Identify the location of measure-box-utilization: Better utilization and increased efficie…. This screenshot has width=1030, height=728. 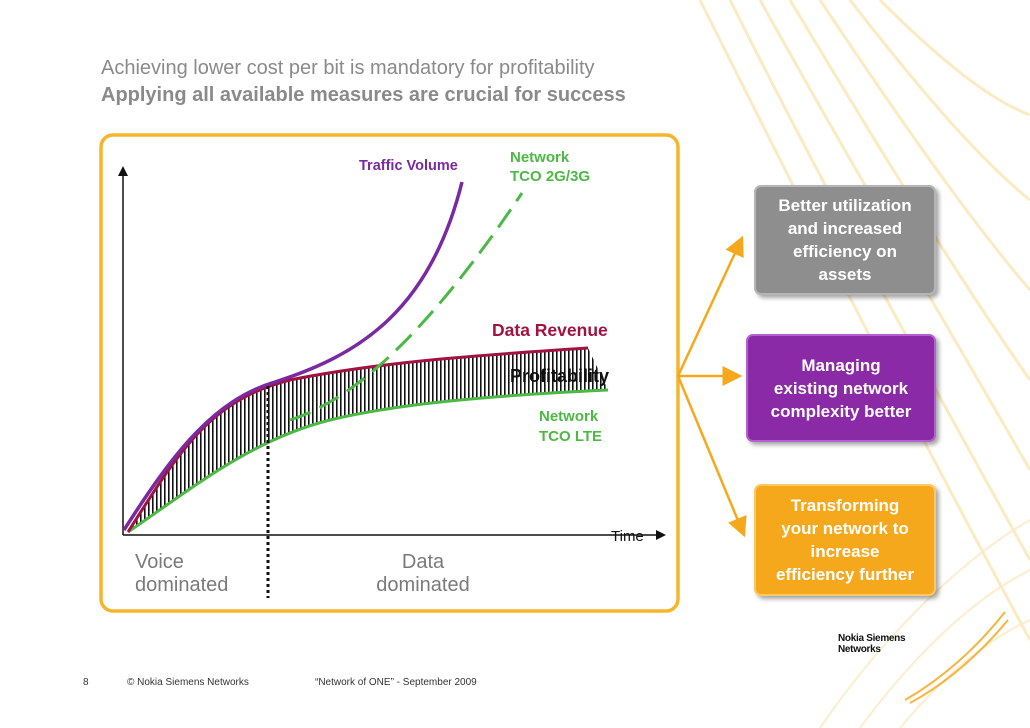
(845, 240).